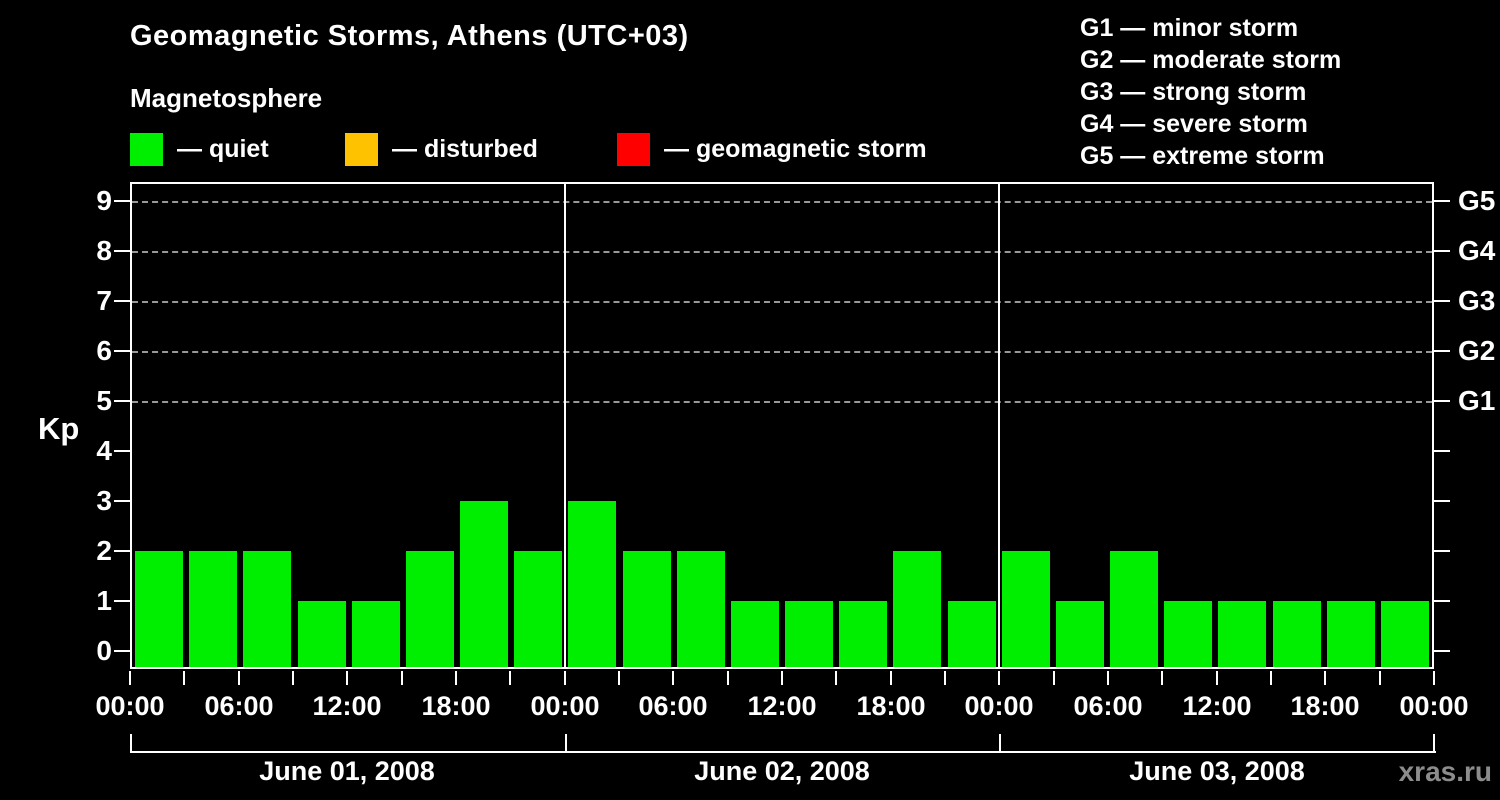 The height and width of the screenshot is (800, 1500). I want to click on time-axis-label: 12:00, so click(347, 706).